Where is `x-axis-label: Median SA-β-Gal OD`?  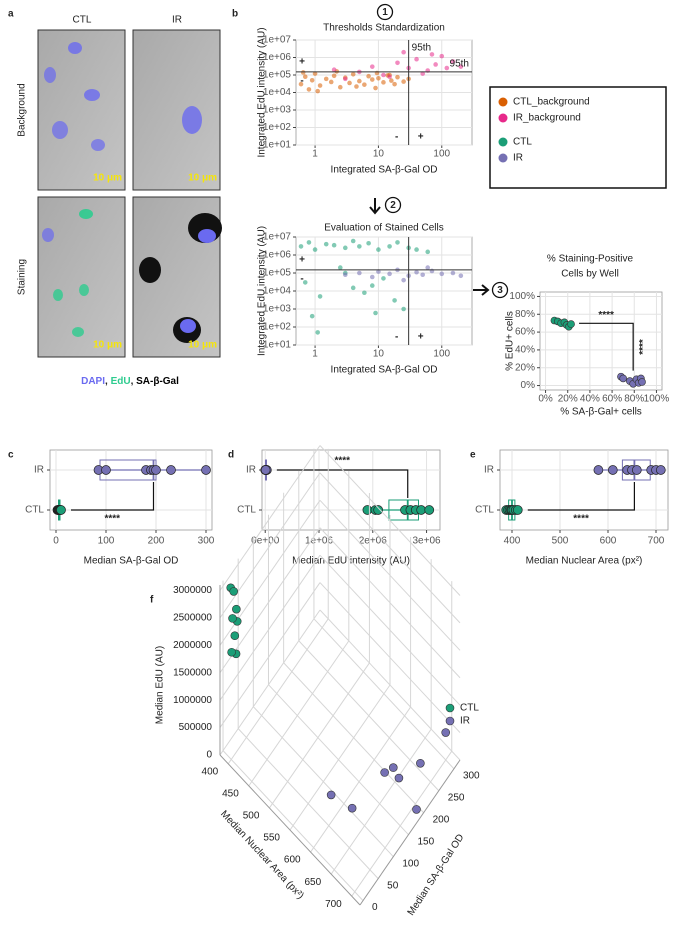
x-axis-label: Median SA-β-Gal OD is located at coordinates (131, 561).